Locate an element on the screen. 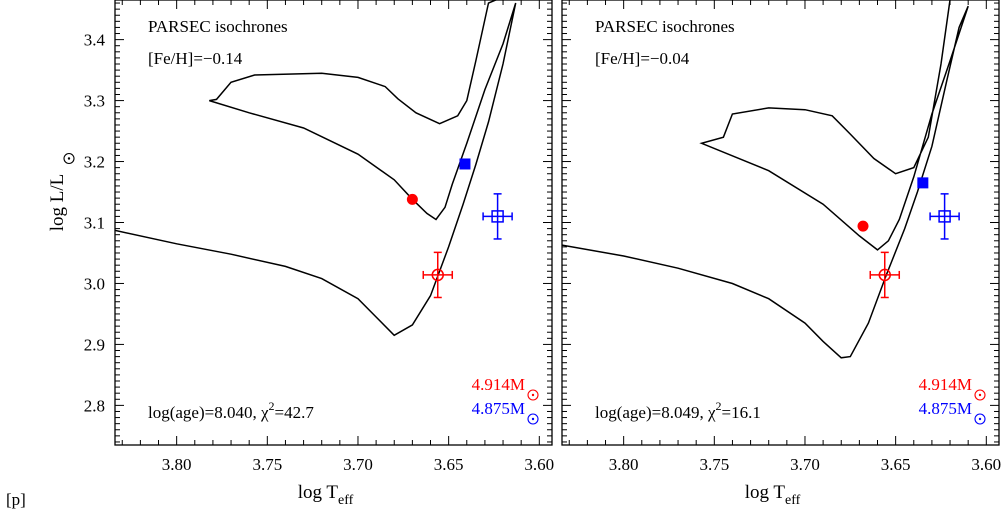 The height and width of the screenshot is (517, 1003). y-tick-label: 3.4 is located at coordinates (95, 40).